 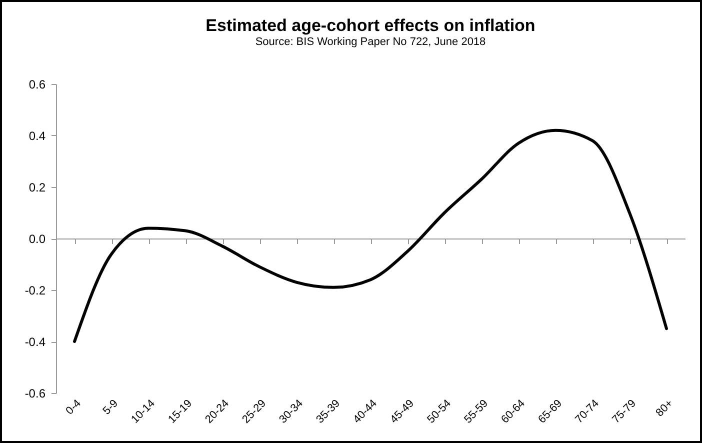 What do you see at coordinates (37, 85) in the screenshot?
I see `y-tick-label: 0.6` at bounding box center [37, 85].